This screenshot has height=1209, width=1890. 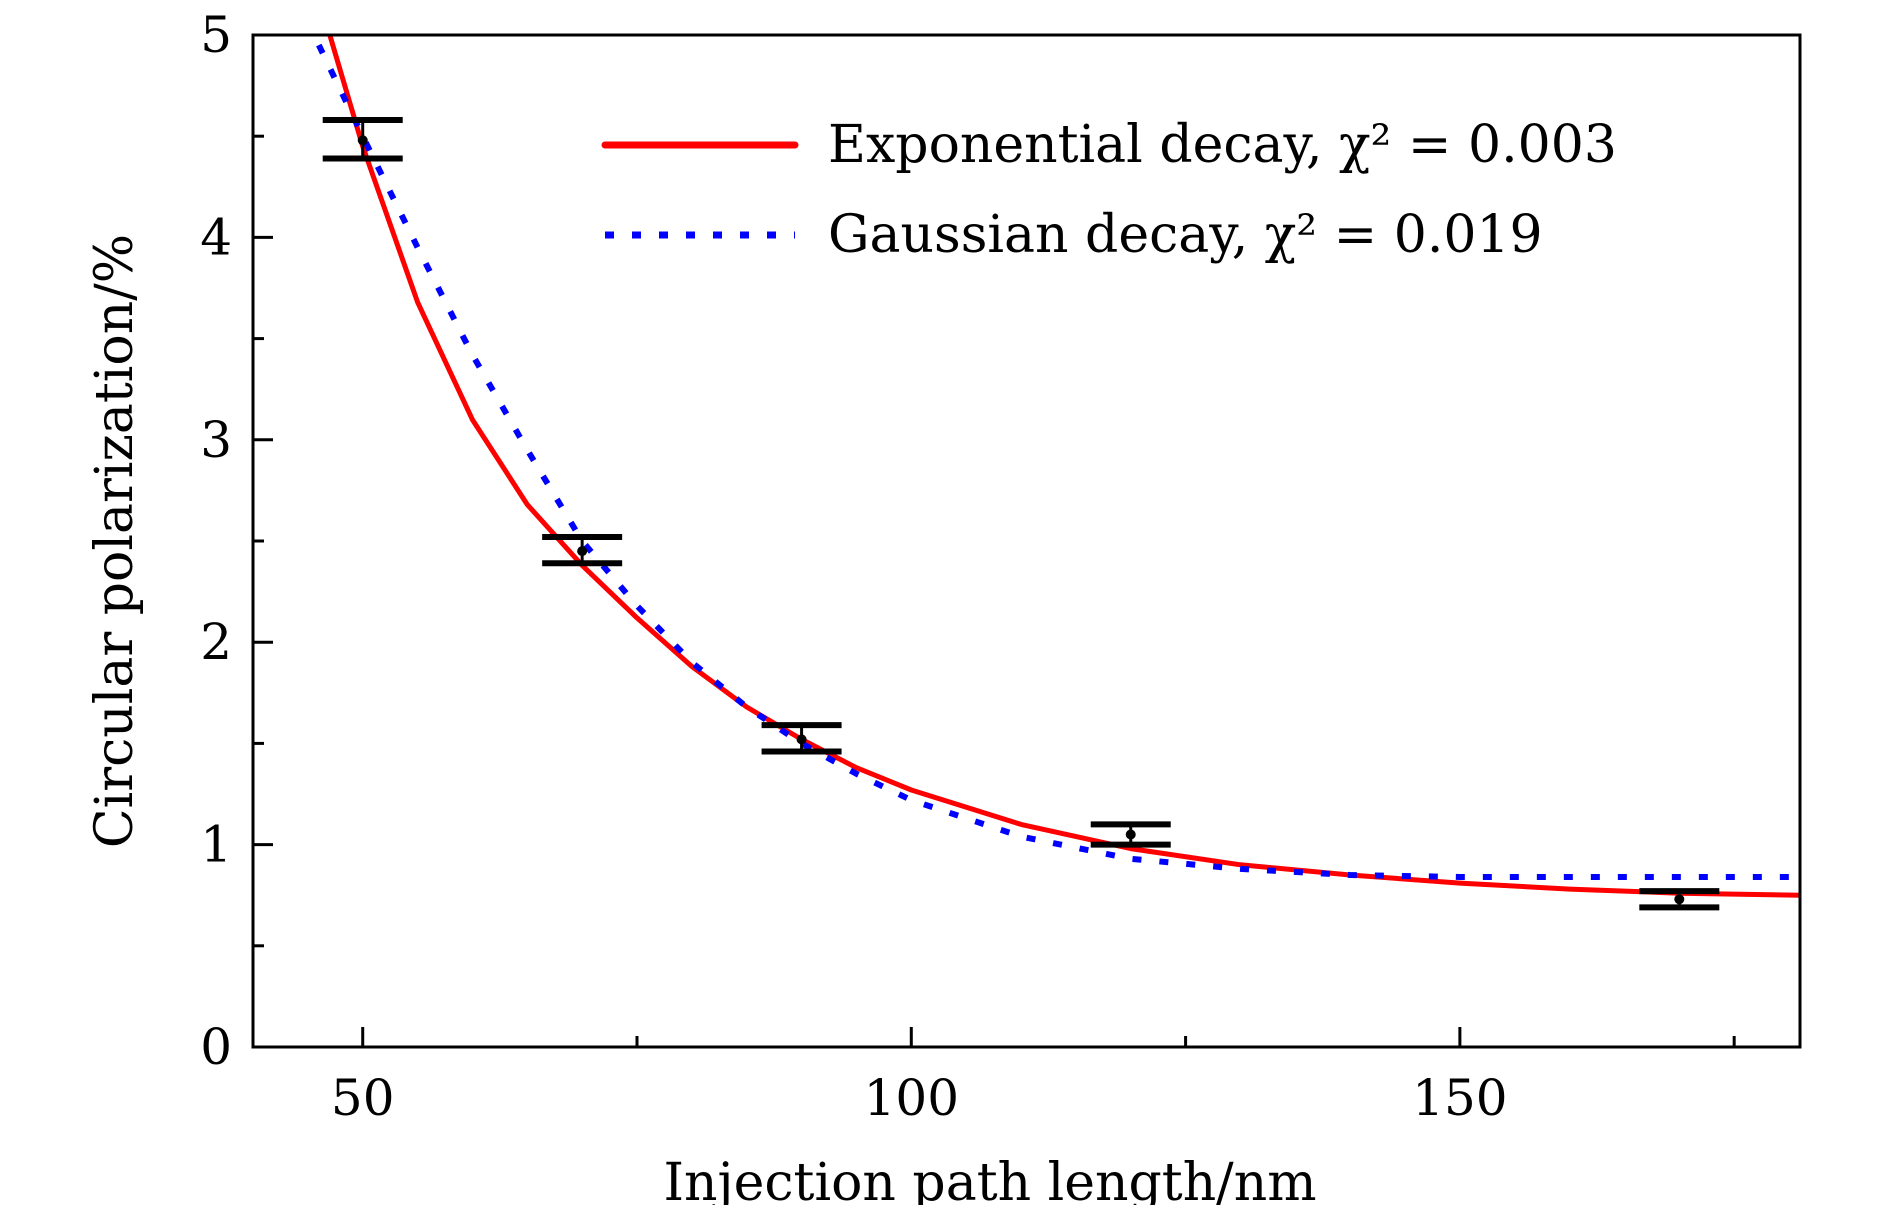 I want to click on legend-chi2-exponential: χ² = 0.003, so click(x=1478, y=145).